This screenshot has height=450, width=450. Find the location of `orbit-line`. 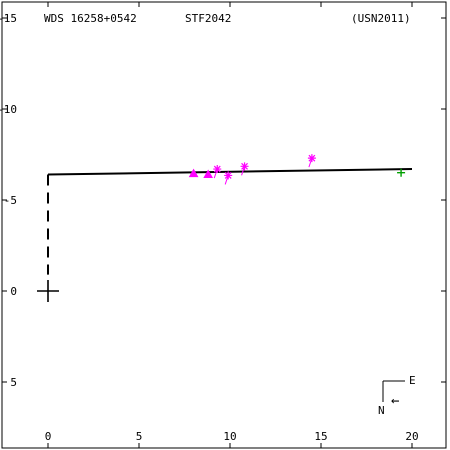

orbit-line is located at coordinates (230, 172).